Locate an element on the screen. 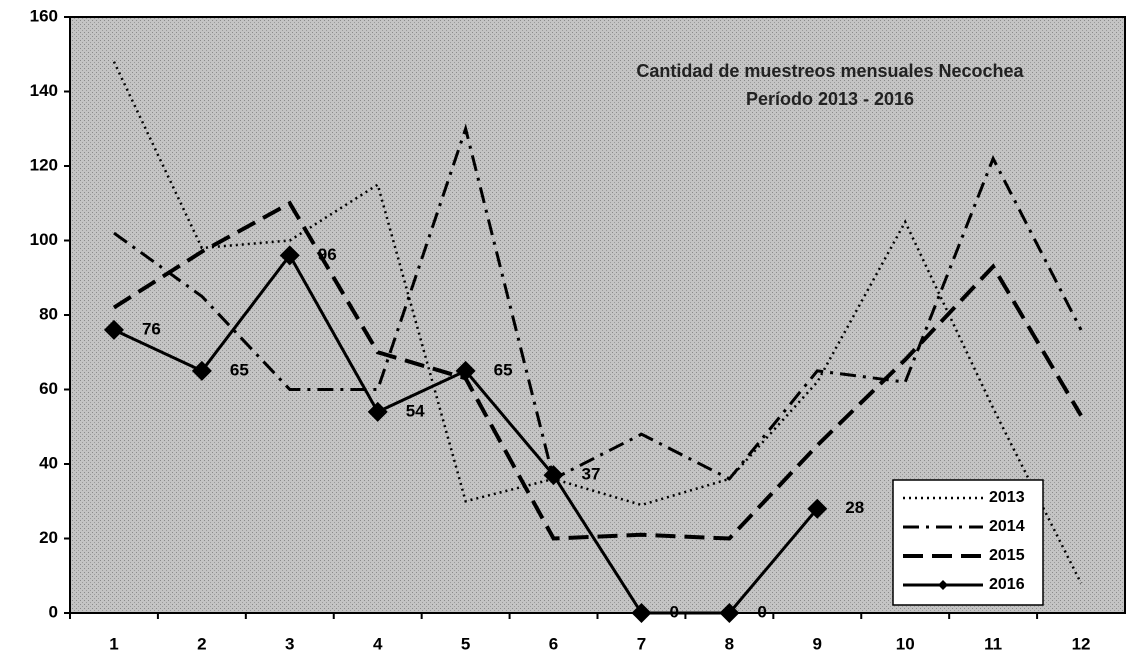 Image resolution: width=1130 pixels, height=667 pixels. y-tick-label: 60 is located at coordinates (48, 388).